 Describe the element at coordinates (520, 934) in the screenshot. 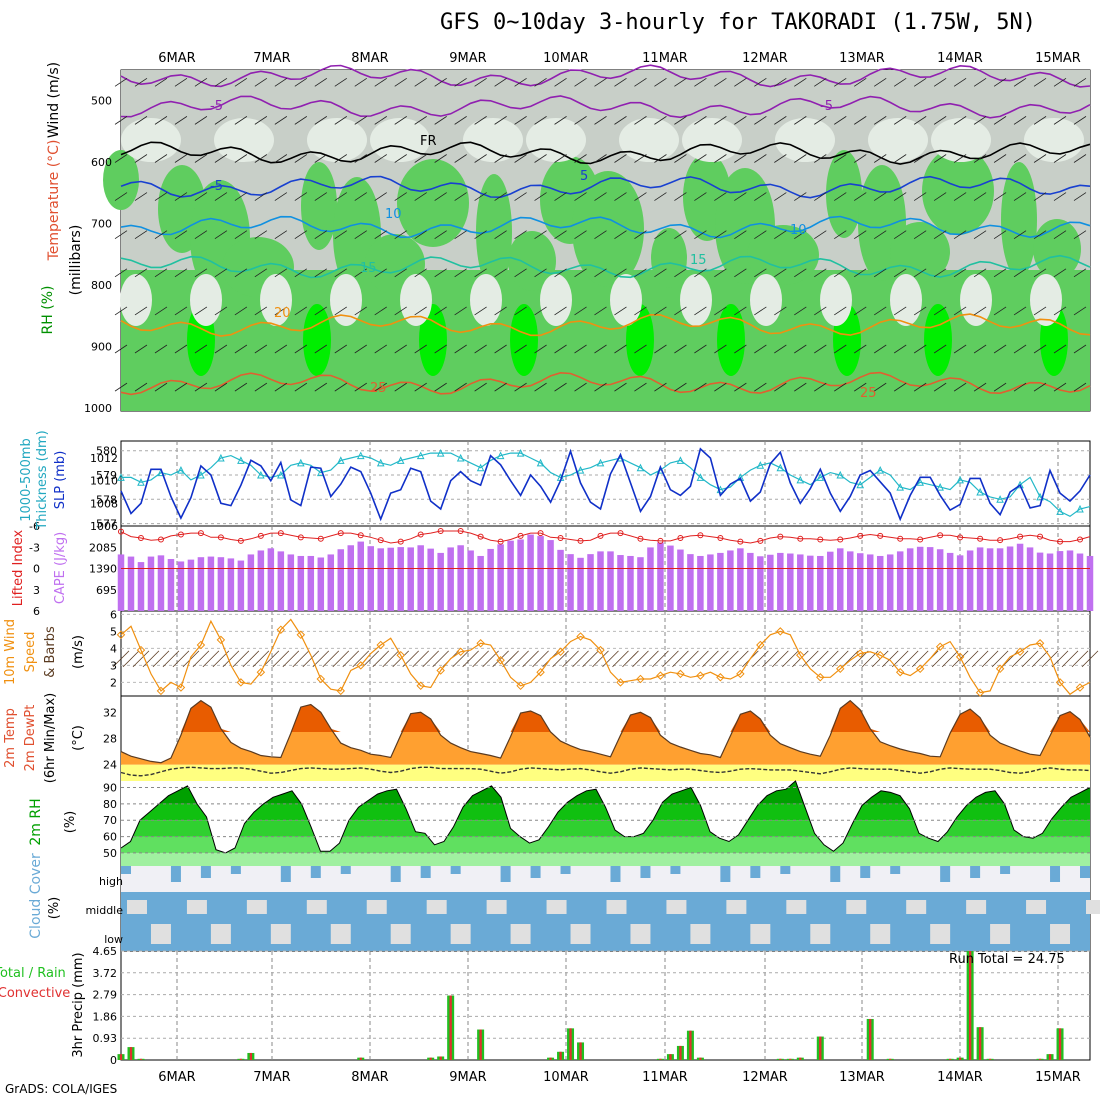

I see `cloud-low-gap` at that location.